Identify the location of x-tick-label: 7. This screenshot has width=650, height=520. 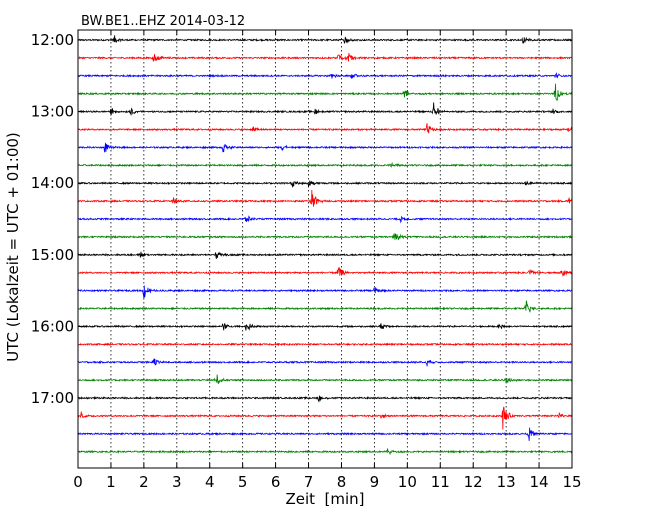
(309, 482).